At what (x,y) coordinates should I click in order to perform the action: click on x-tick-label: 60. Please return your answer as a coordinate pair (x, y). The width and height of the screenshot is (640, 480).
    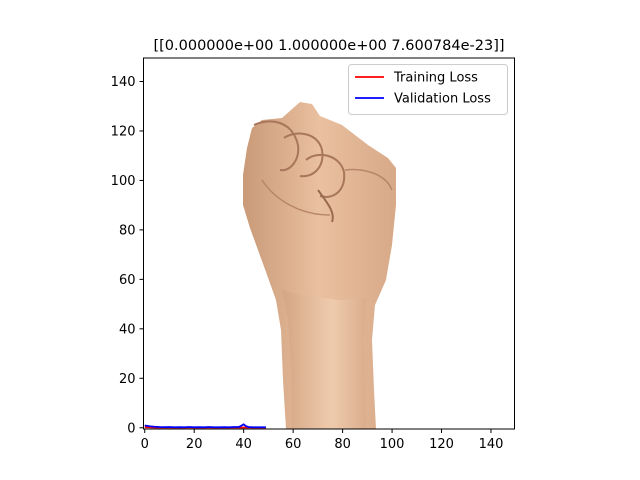
    Looking at the image, I should click on (293, 444).